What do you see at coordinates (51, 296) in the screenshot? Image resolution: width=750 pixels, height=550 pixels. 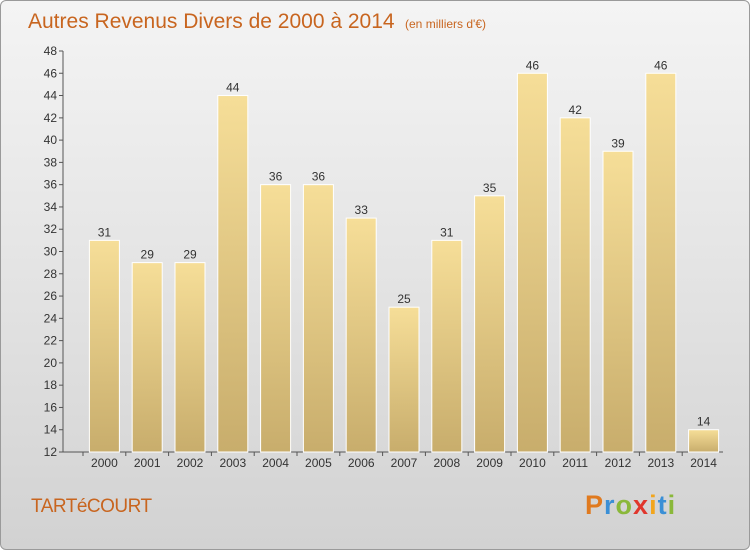 I see `y-tick-label: 26` at bounding box center [51, 296].